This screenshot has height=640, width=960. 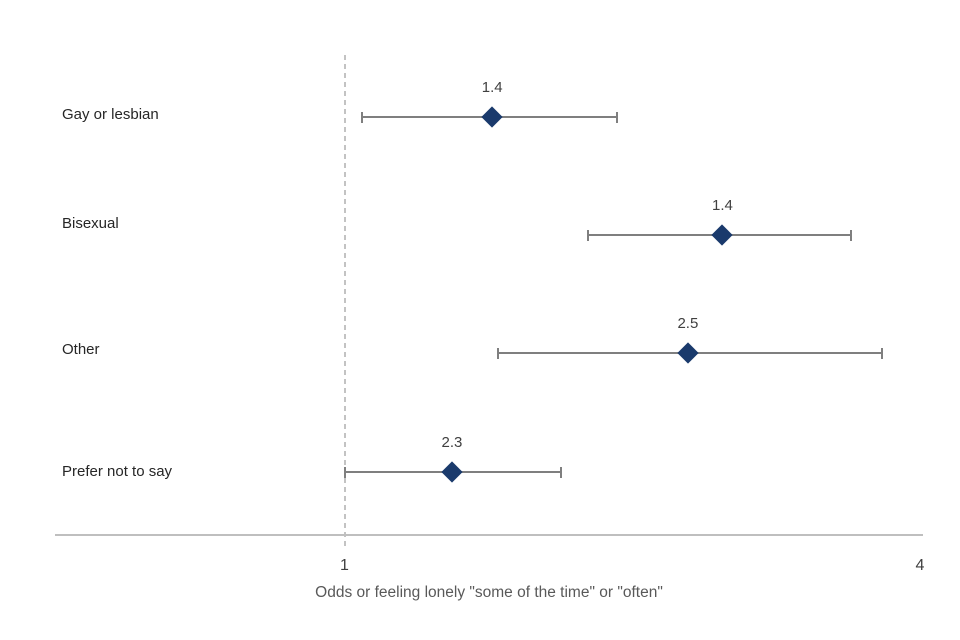 What do you see at coordinates (117, 471) in the screenshot?
I see `category-label: Prefer not to say` at bounding box center [117, 471].